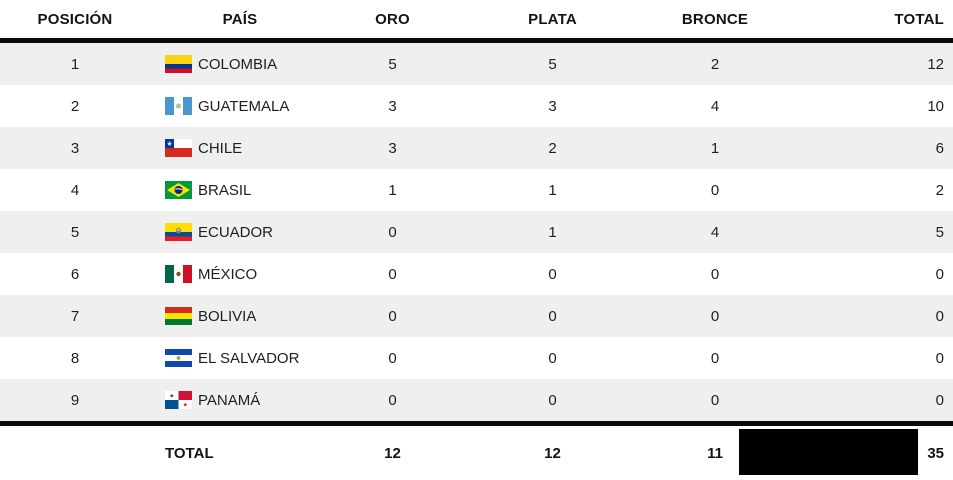 This screenshot has height=480, width=953. Describe the element at coordinates (178, 64) in the screenshot. I see `colombia-flag-icon` at that location.